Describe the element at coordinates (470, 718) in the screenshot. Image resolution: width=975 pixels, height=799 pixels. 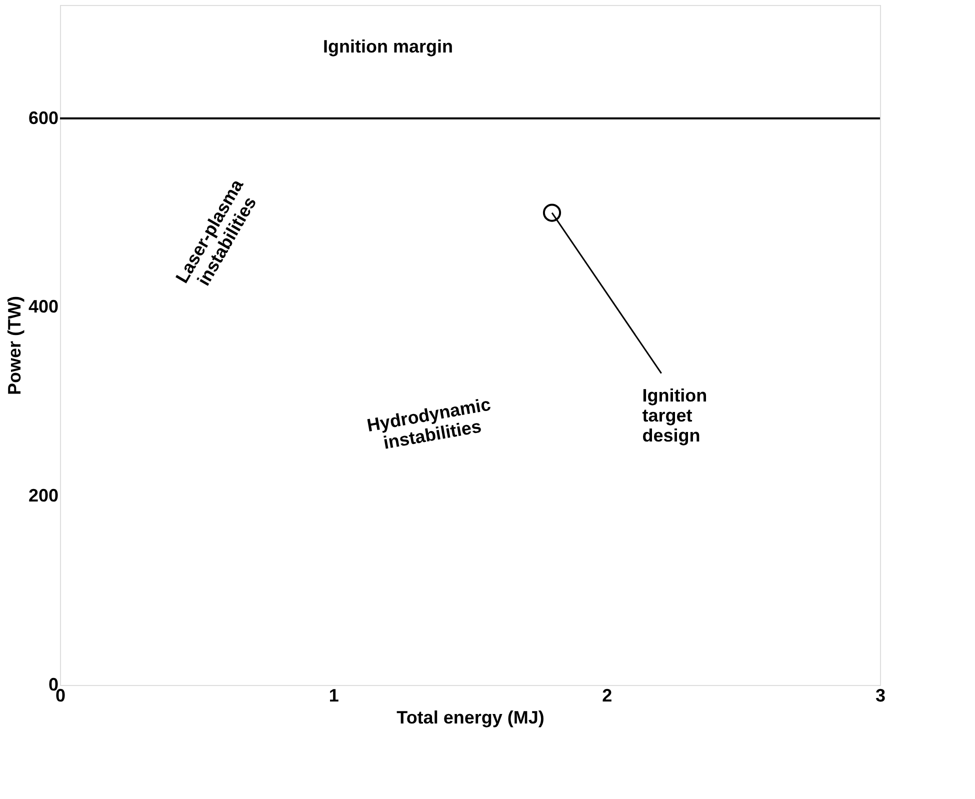
I see `x-axis-title: Total energy (MJ)` at that location.